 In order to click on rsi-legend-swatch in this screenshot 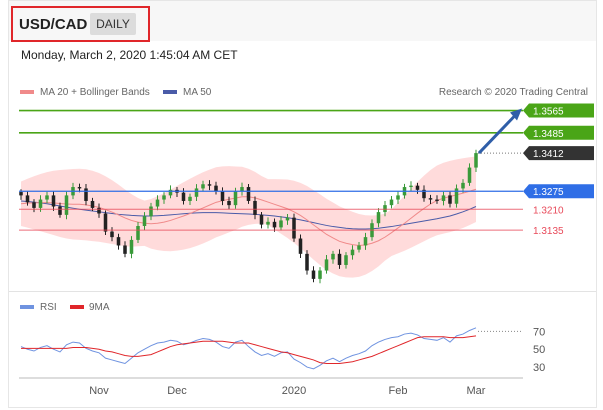, I will do `click(27, 307)`.